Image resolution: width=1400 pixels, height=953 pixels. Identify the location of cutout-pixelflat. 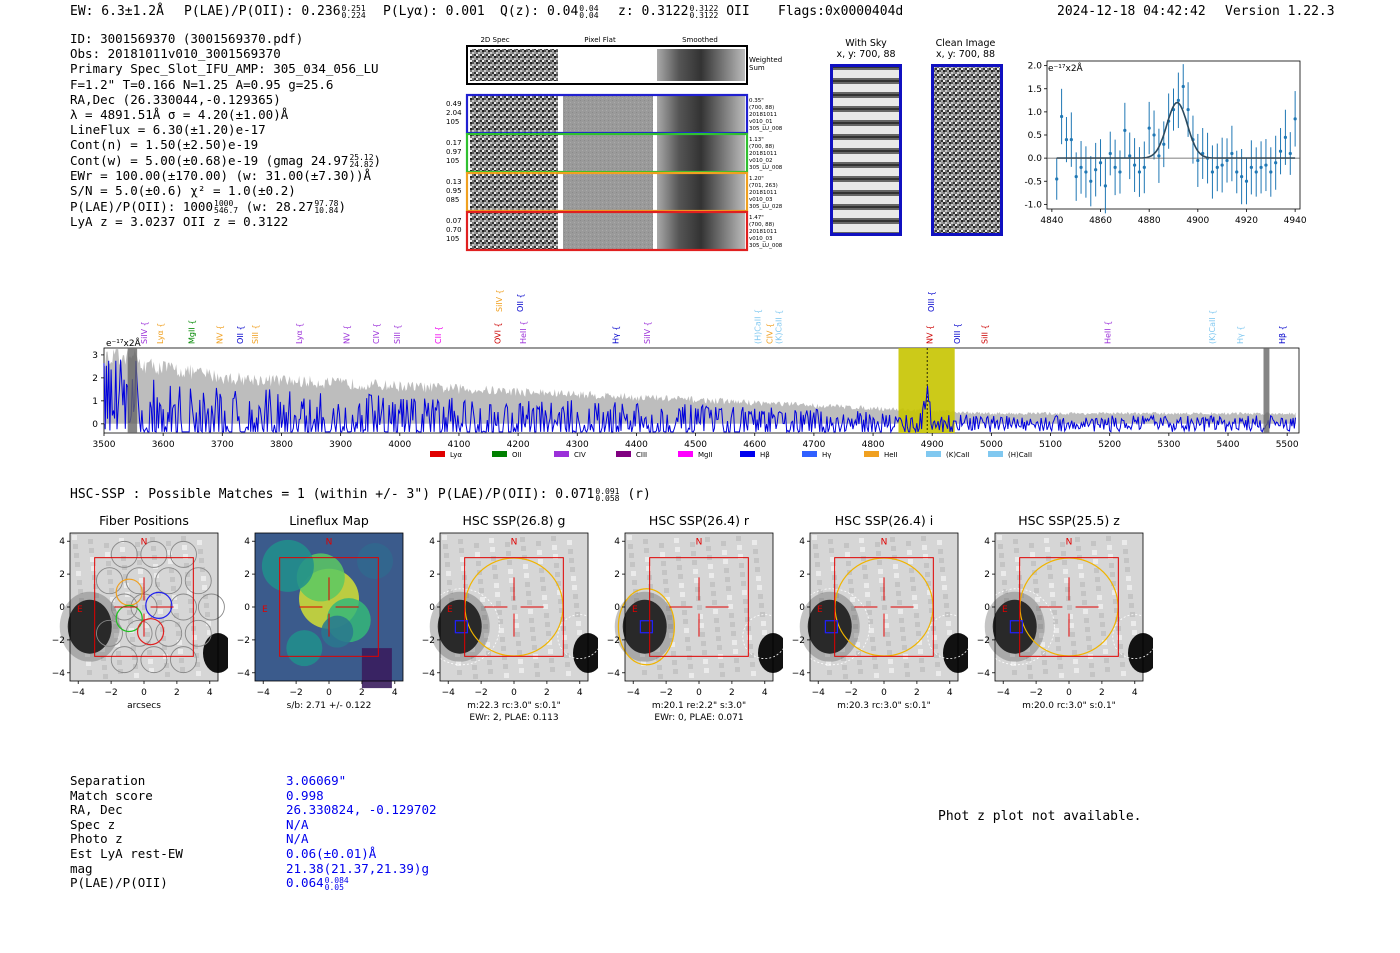
(608, 192).